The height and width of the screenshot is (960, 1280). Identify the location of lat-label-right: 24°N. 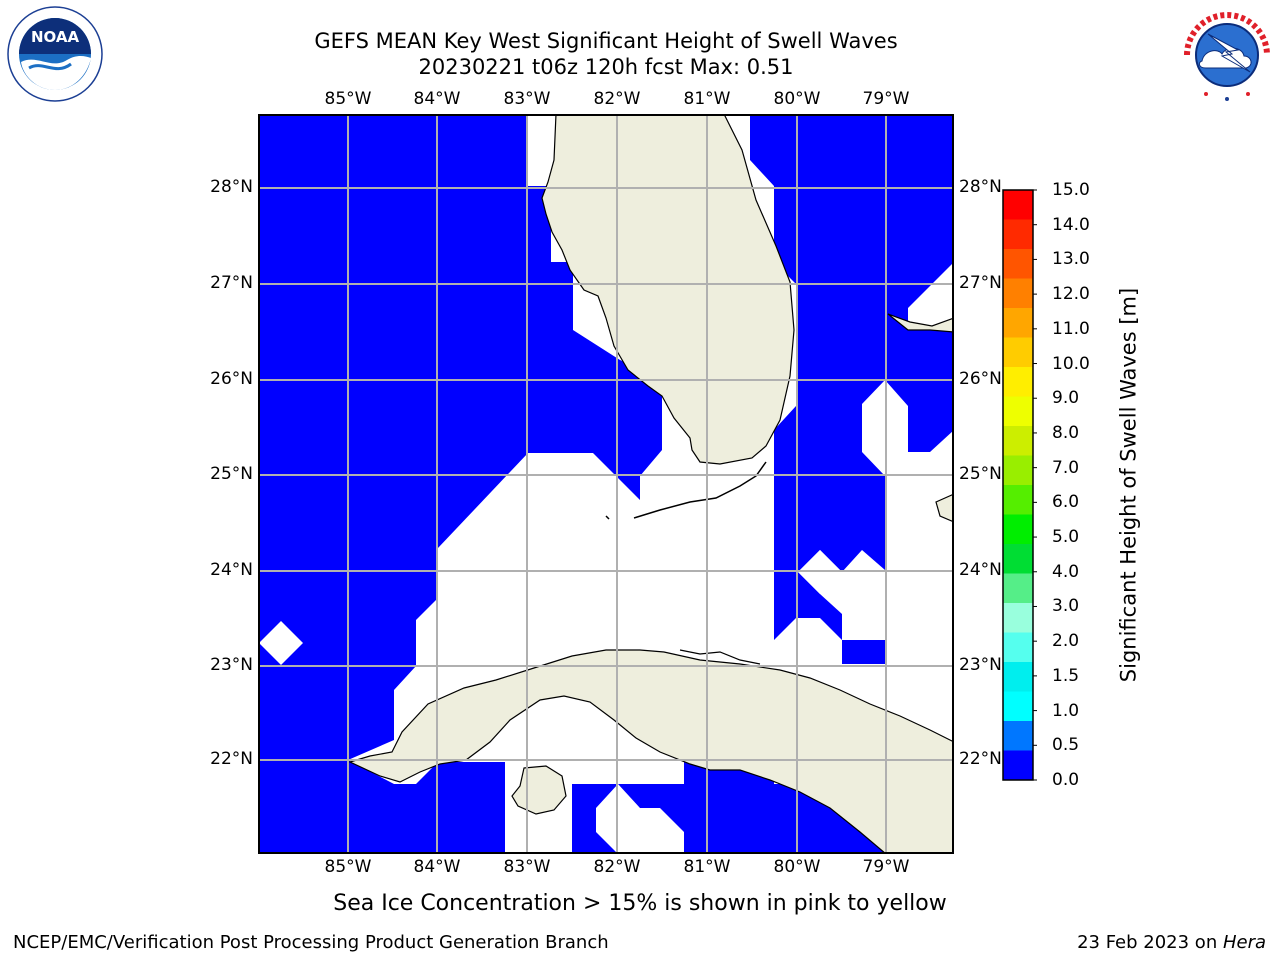
(980, 570).